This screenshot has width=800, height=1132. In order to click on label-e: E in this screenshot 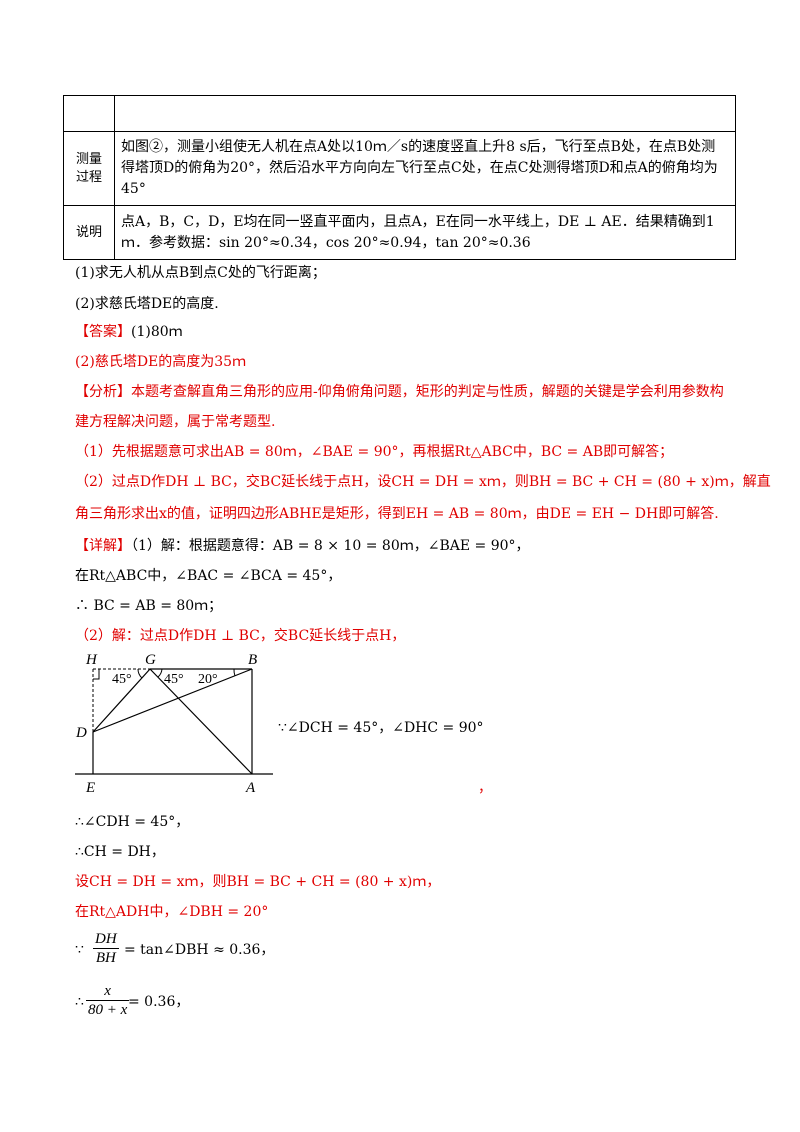, I will do `click(90, 788)`.